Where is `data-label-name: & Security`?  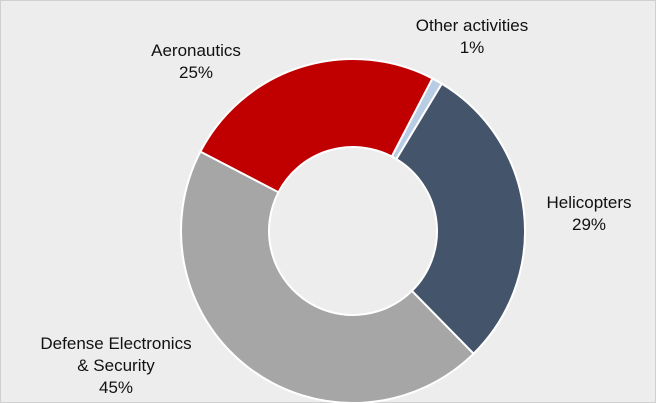 data-label-name: & Security is located at coordinates (116, 365).